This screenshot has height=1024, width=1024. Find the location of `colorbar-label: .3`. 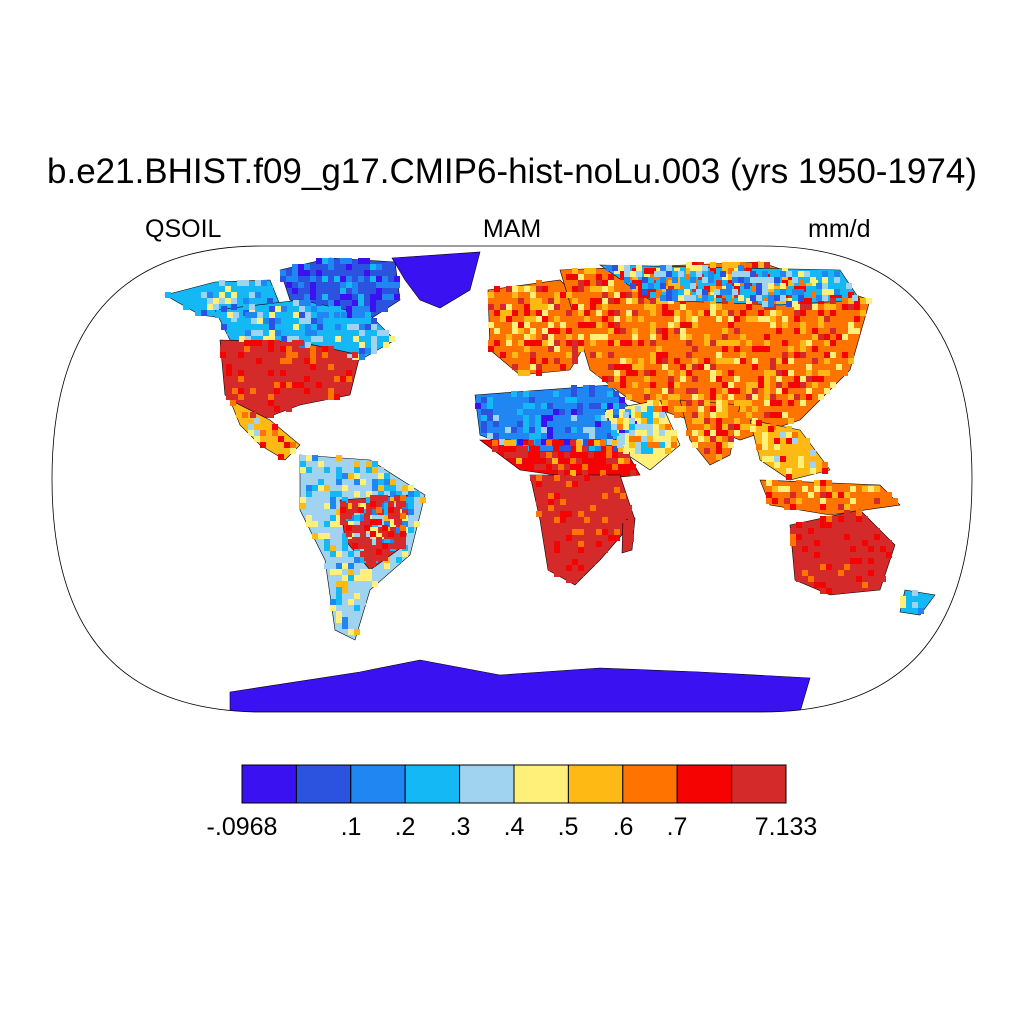

colorbar-label: .3 is located at coordinates (460, 827).